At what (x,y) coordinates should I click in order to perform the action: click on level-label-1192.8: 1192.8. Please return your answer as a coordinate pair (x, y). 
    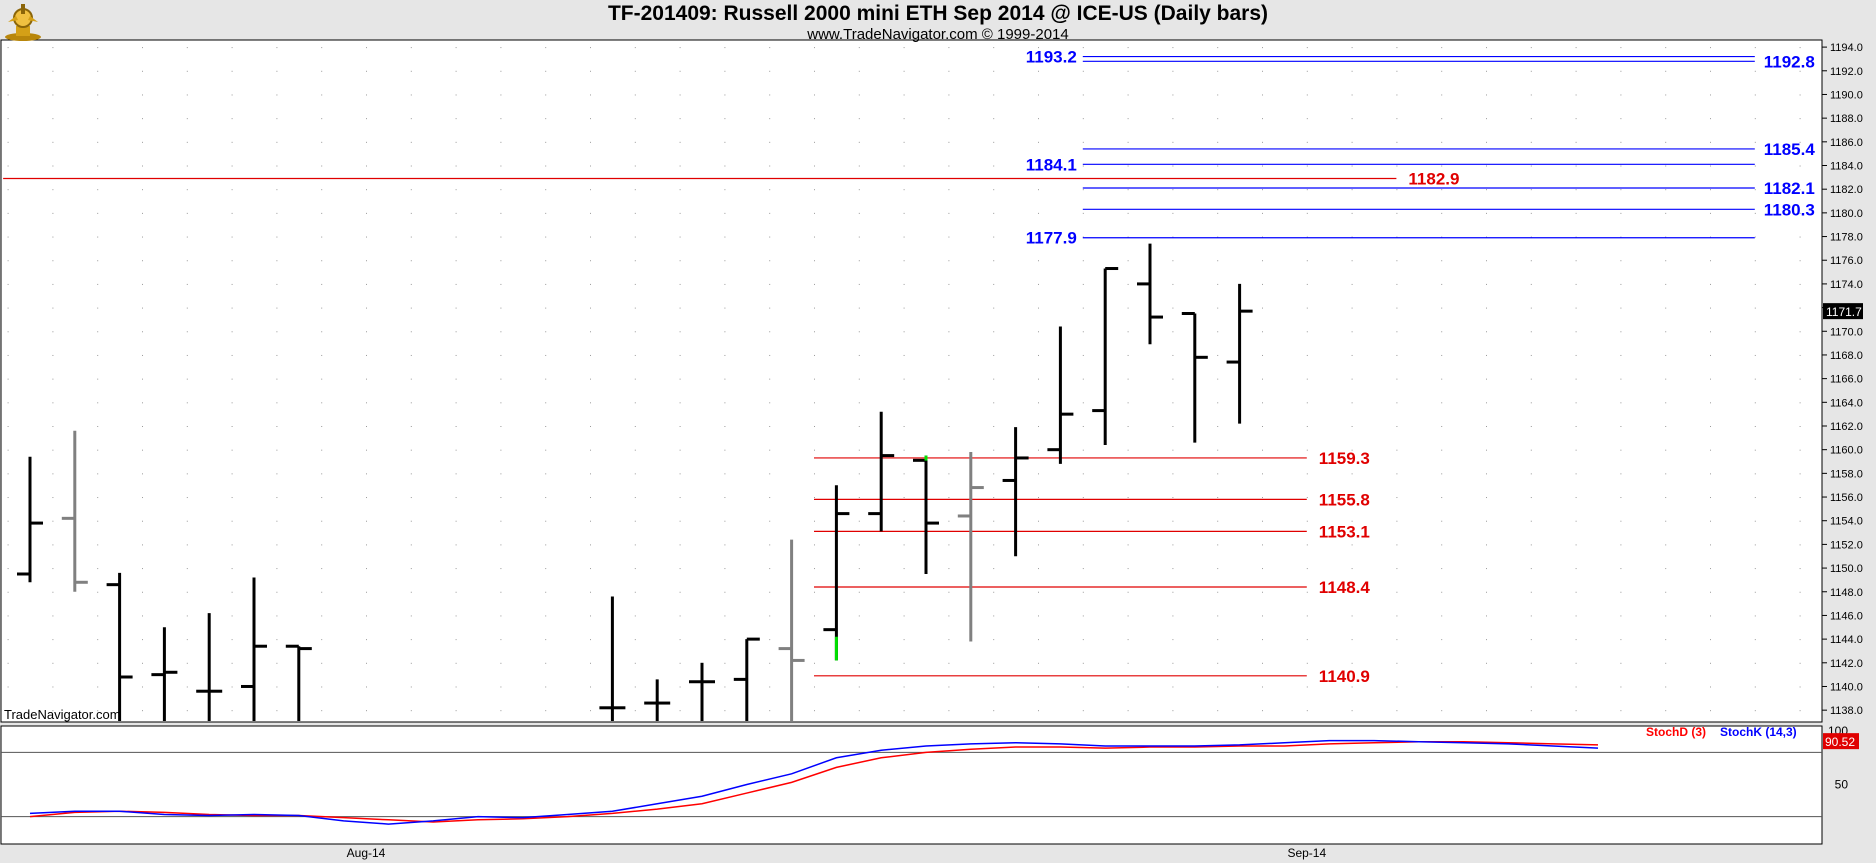
    Looking at the image, I should click on (1789, 61).